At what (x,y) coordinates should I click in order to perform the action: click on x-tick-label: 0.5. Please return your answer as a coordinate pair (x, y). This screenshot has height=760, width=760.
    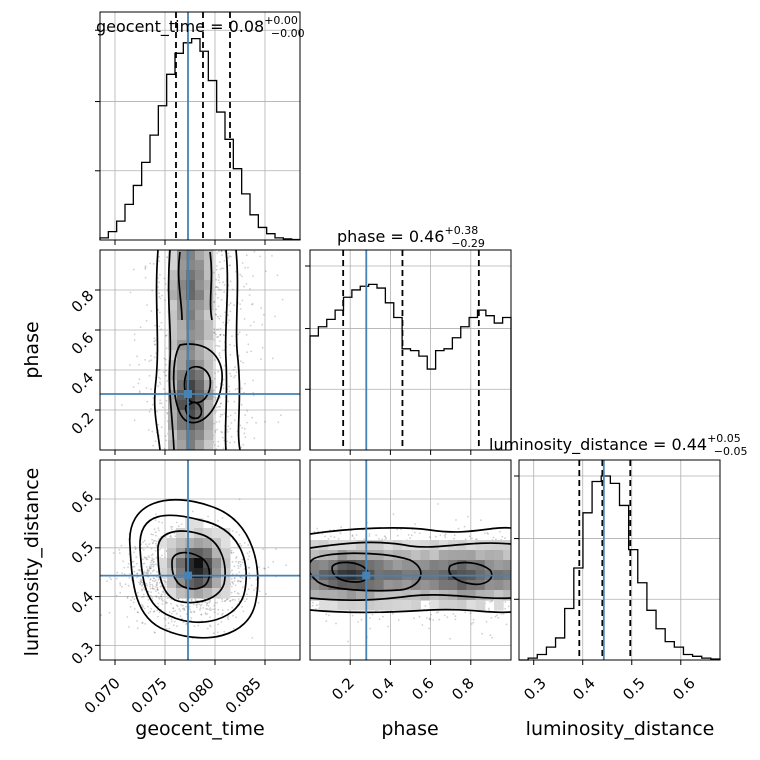
    Looking at the image, I should click on (634, 689).